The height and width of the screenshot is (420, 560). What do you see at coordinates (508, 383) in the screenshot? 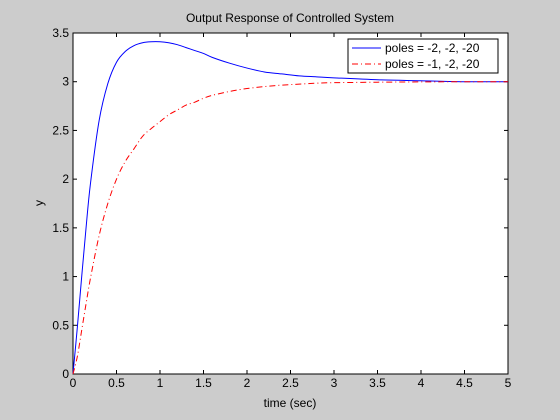
I see `x-tick-label: 5` at bounding box center [508, 383].